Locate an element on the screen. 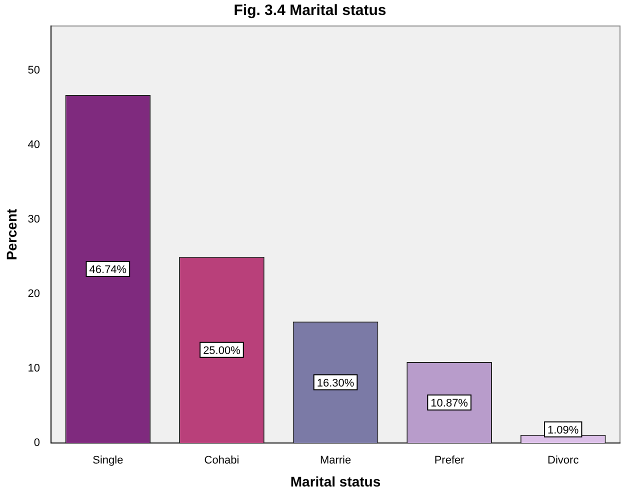 The image size is (628, 495). x-tick-label: Divorc is located at coordinates (564, 460).